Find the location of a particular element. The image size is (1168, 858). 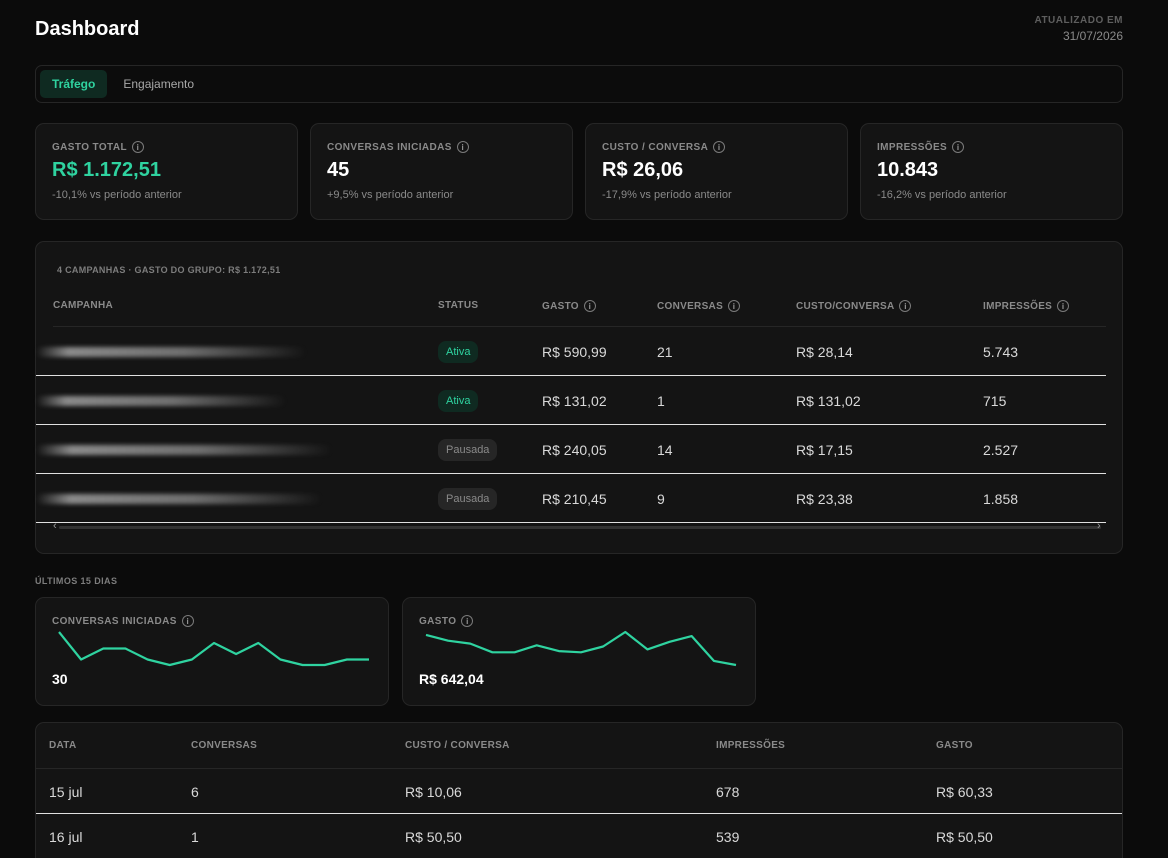

cell-custo: R$ 50,50 is located at coordinates (433, 836).